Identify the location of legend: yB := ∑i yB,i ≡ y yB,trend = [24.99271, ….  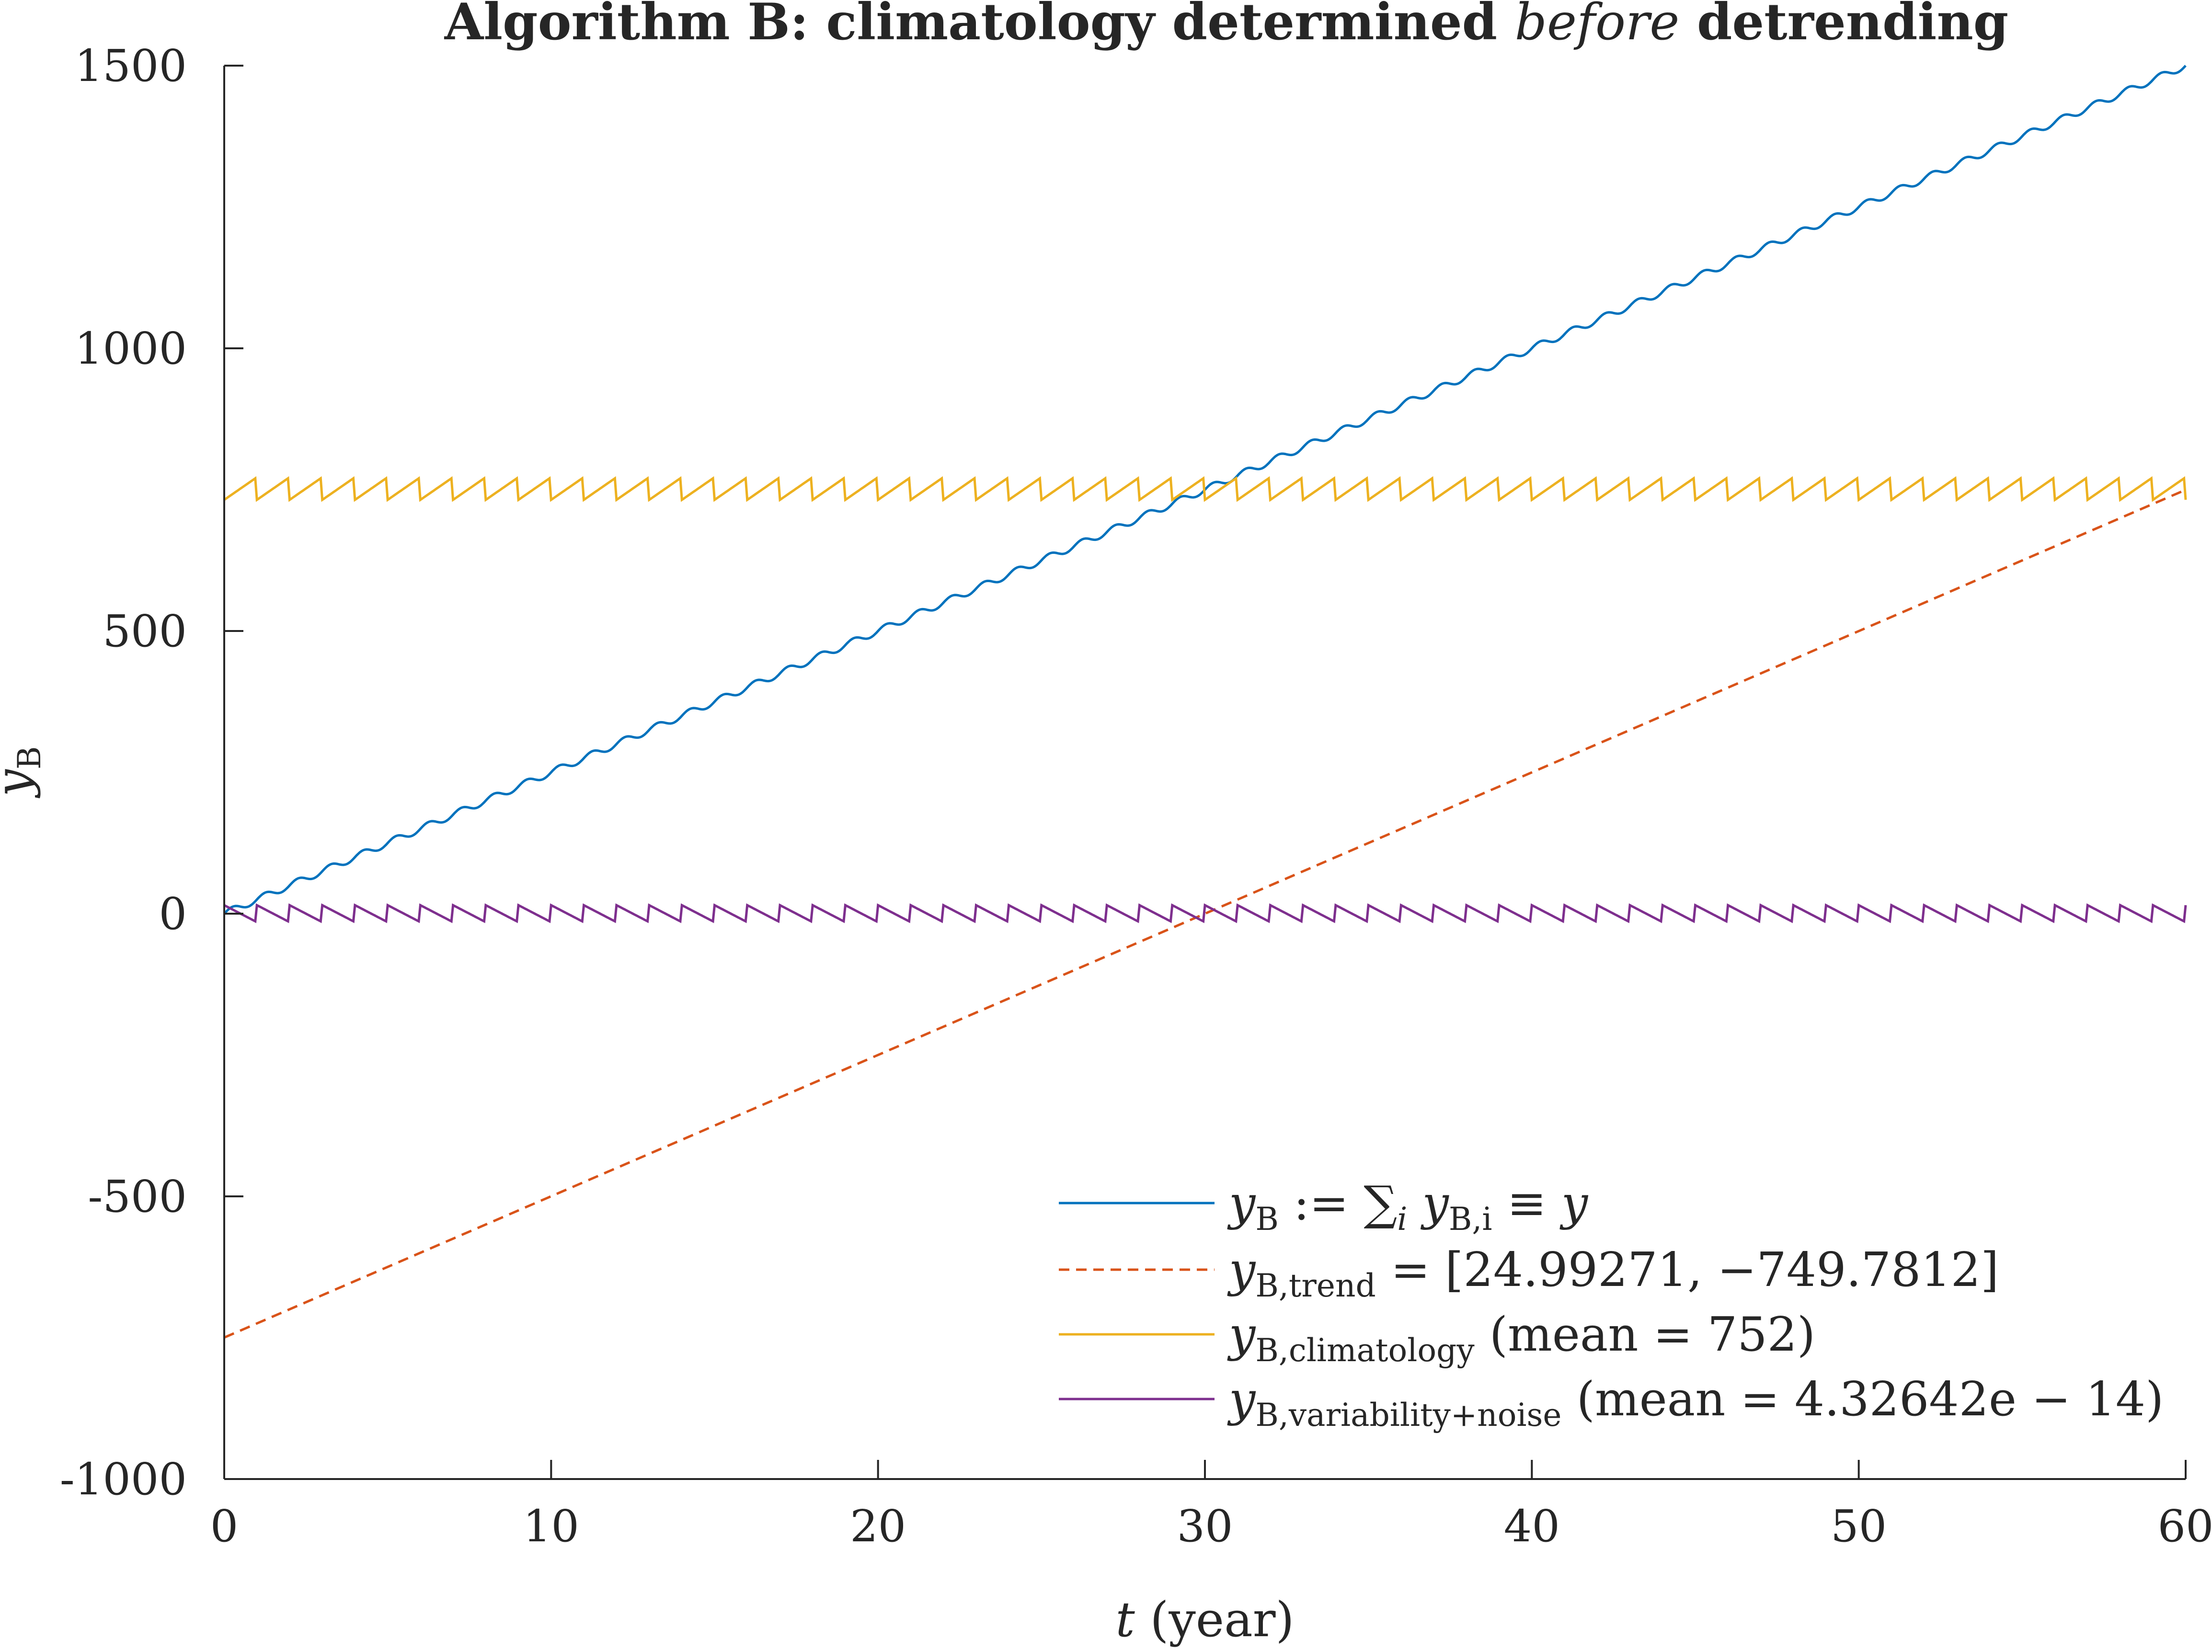
(1611, 1305).